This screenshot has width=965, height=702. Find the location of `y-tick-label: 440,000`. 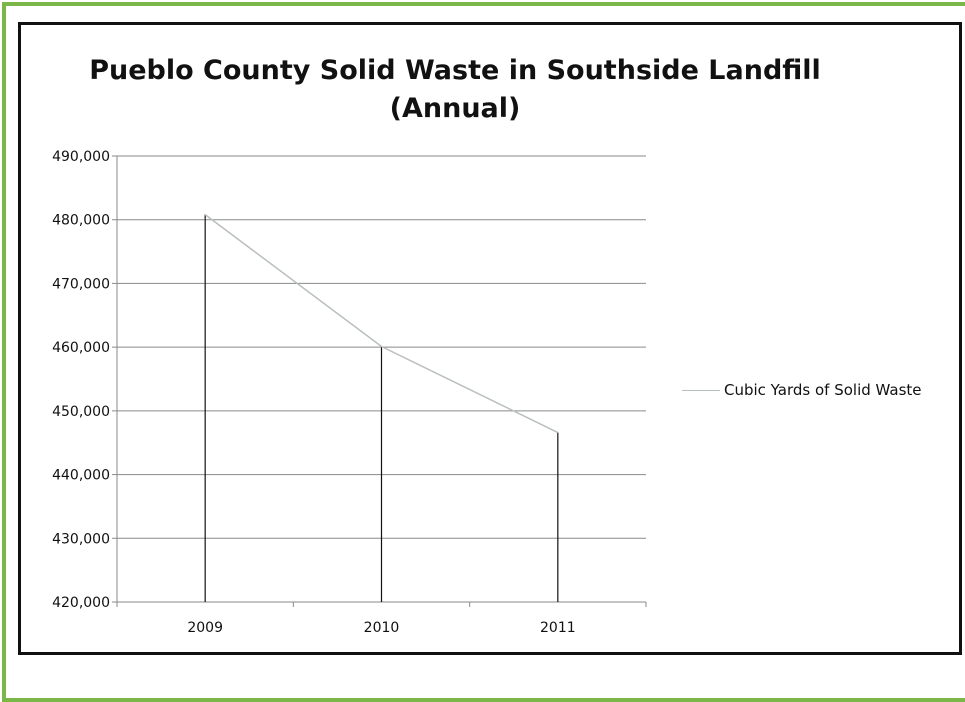

y-tick-label: 440,000 is located at coordinates (81, 476).